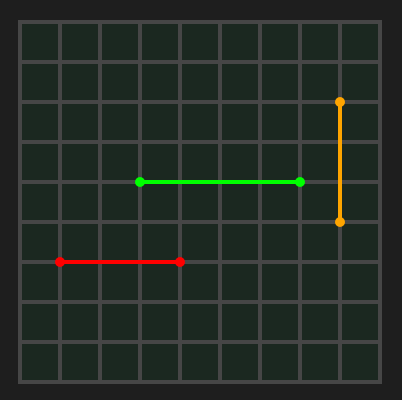 This screenshot has width=402, height=400. What do you see at coordinates (340, 162) in the screenshot?
I see `orange-segment` at bounding box center [340, 162].